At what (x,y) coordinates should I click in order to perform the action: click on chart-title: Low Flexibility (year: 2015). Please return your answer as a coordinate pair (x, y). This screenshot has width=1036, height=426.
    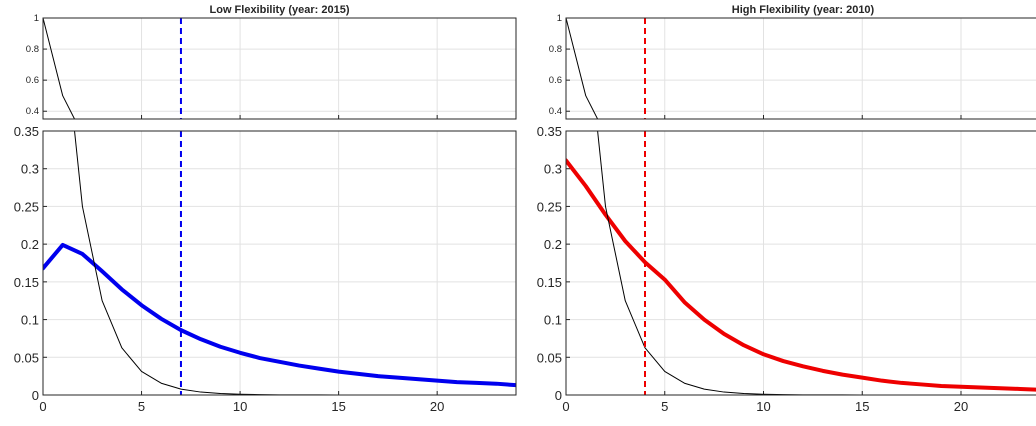
    Looking at the image, I should click on (280, 10).